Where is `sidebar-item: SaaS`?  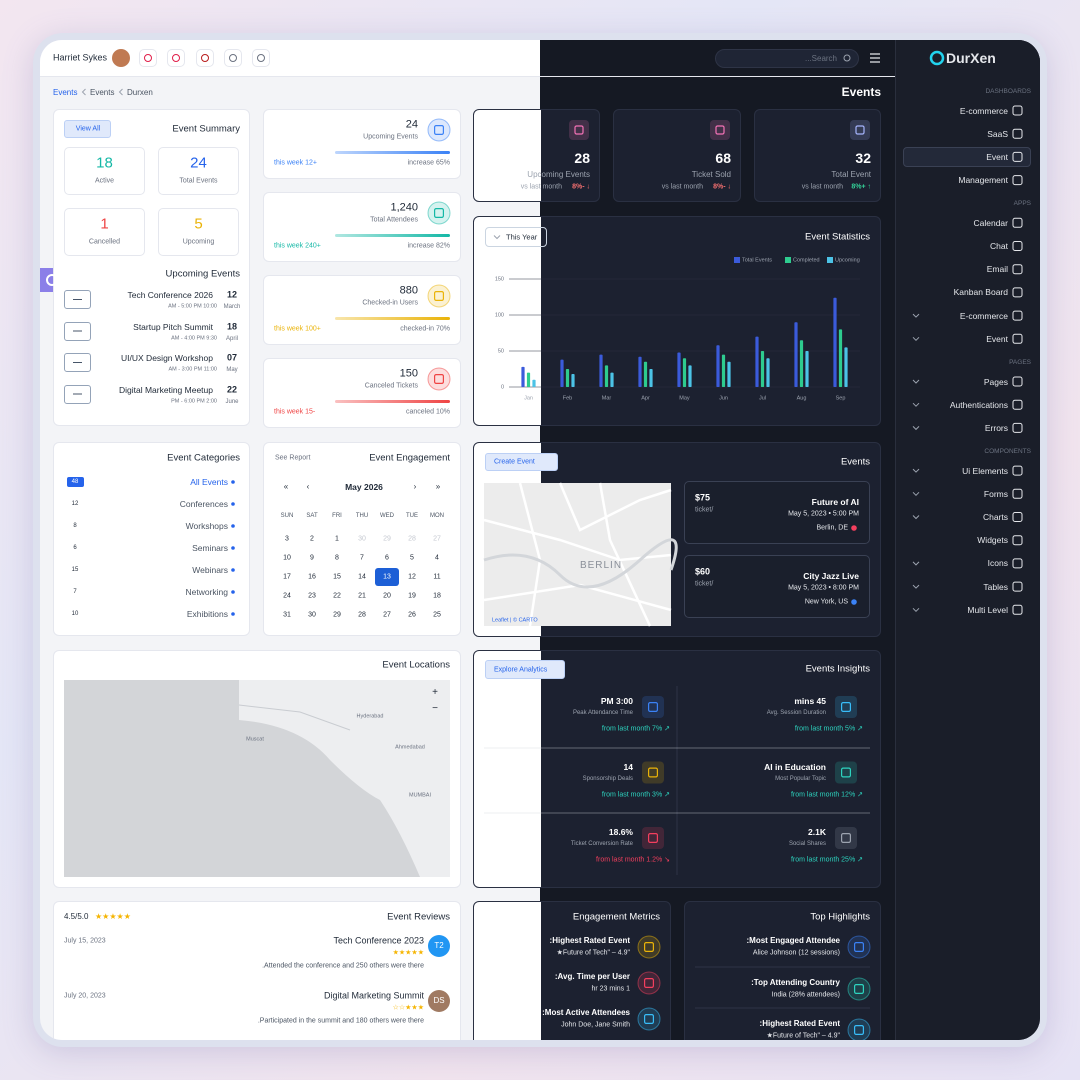
sidebar-item: SaaS is located at coordinates (997, 133).